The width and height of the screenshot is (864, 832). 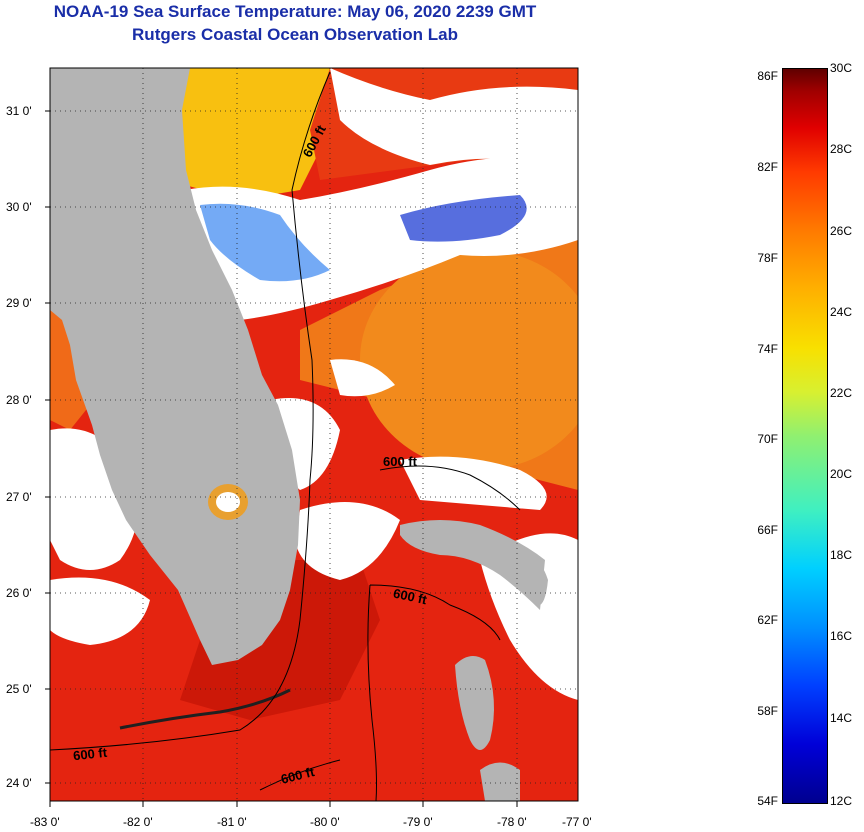 I want to click on contour-label-gulf: 600 ft, so click(x=90, y=754).